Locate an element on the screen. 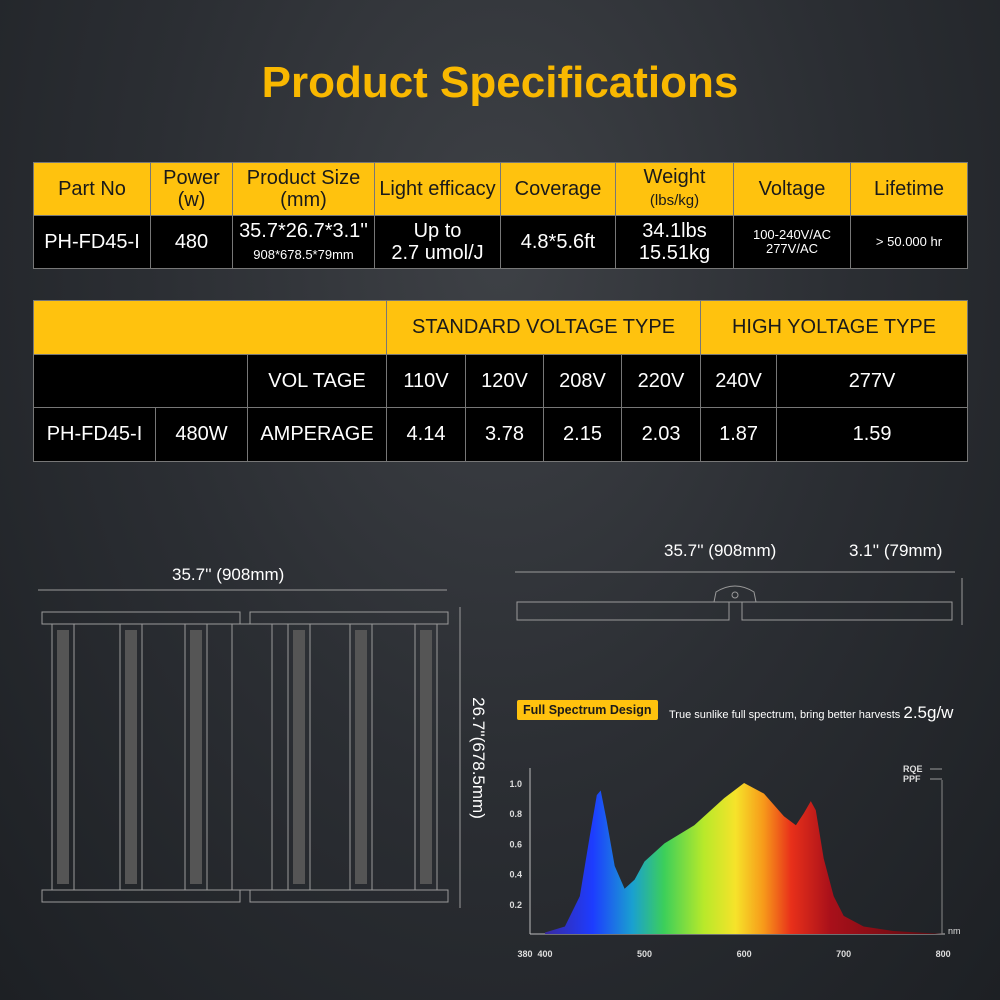 This screenshot has width=1000, height=1000. yield-value: 2.5g/w is located at coordinates (928, 712).